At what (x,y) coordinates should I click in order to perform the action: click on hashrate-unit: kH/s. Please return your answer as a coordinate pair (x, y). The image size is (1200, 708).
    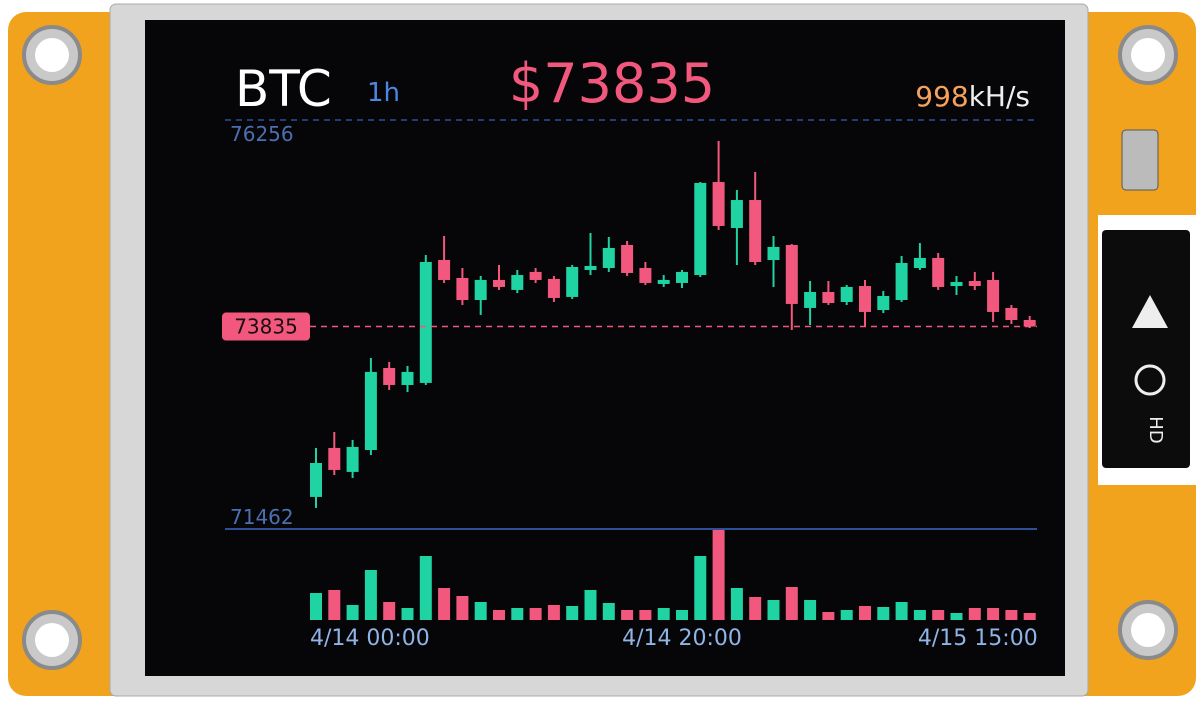
    Looking at the image, I should click on (999, 96).